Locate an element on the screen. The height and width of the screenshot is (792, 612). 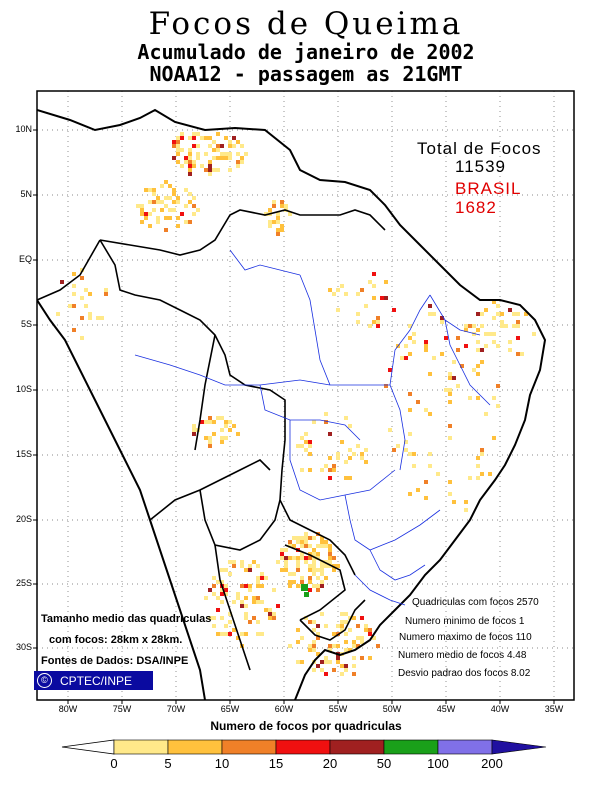
colorbar-segment is located at coordinates (303, 747).